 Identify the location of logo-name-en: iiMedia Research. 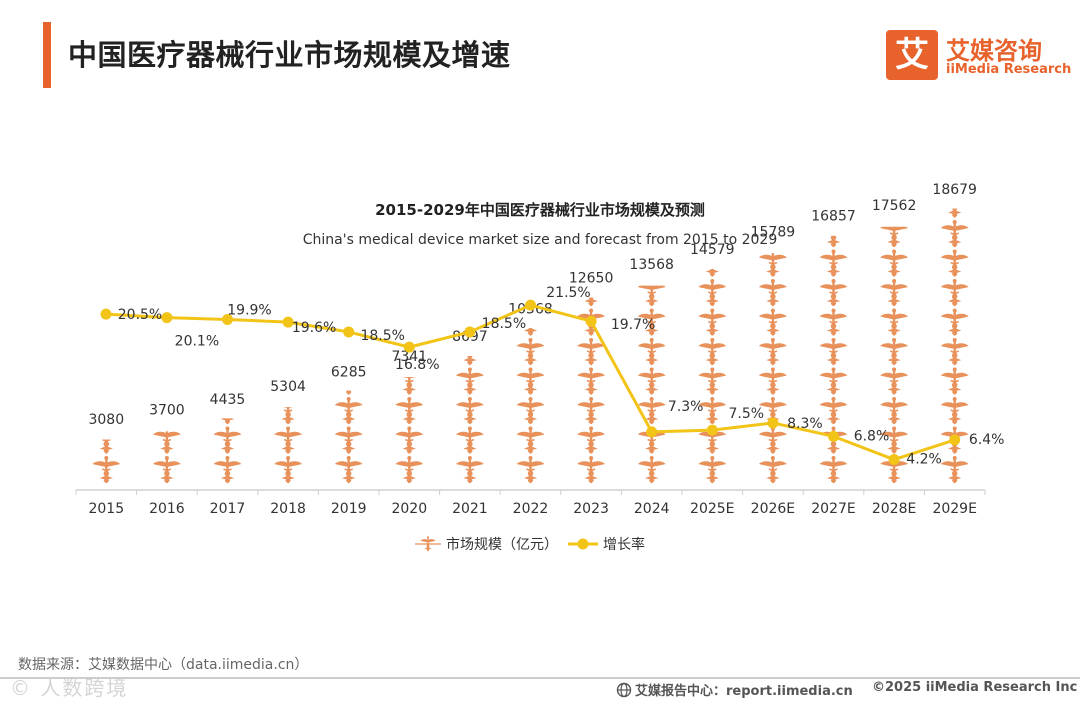
(1009, 69).